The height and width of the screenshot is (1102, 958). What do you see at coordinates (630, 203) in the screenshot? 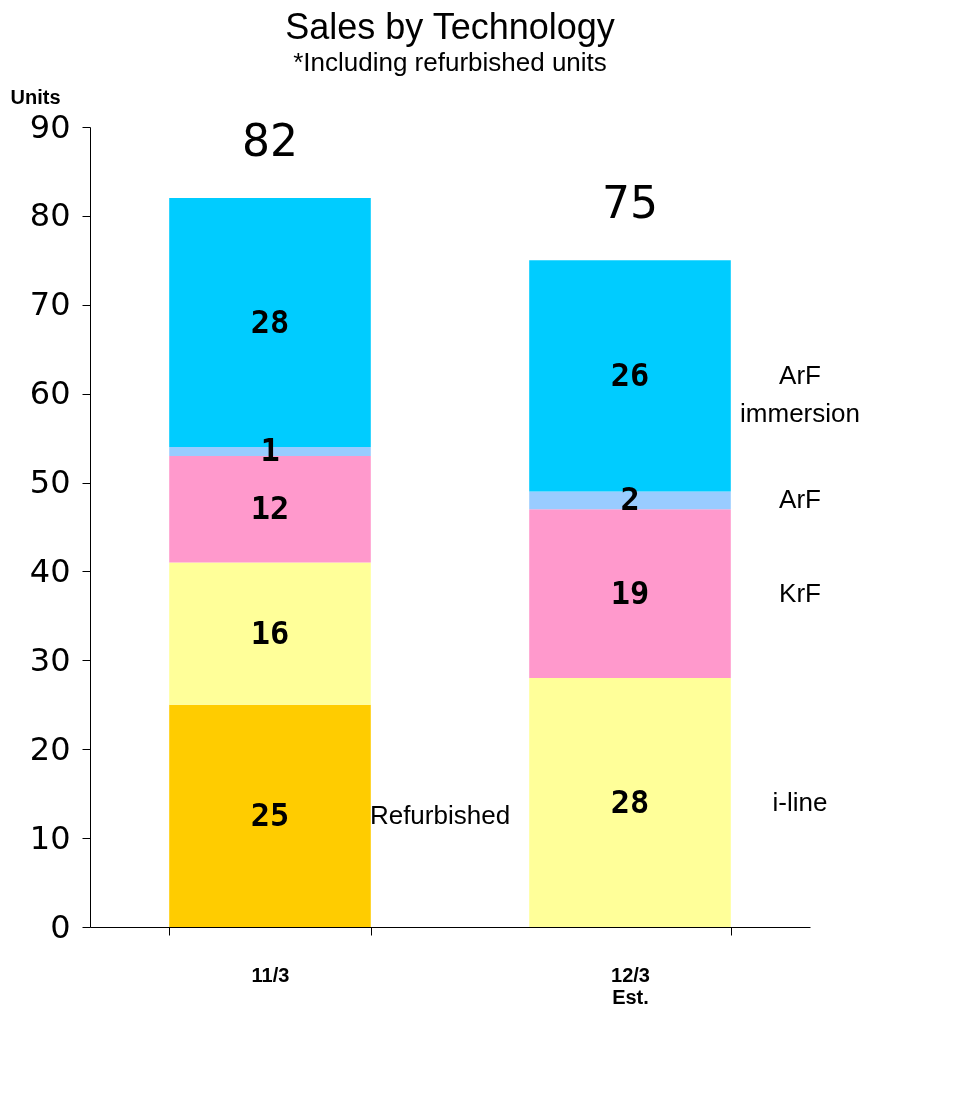
I see `total-label: 75` at bounding box center [630, 203].